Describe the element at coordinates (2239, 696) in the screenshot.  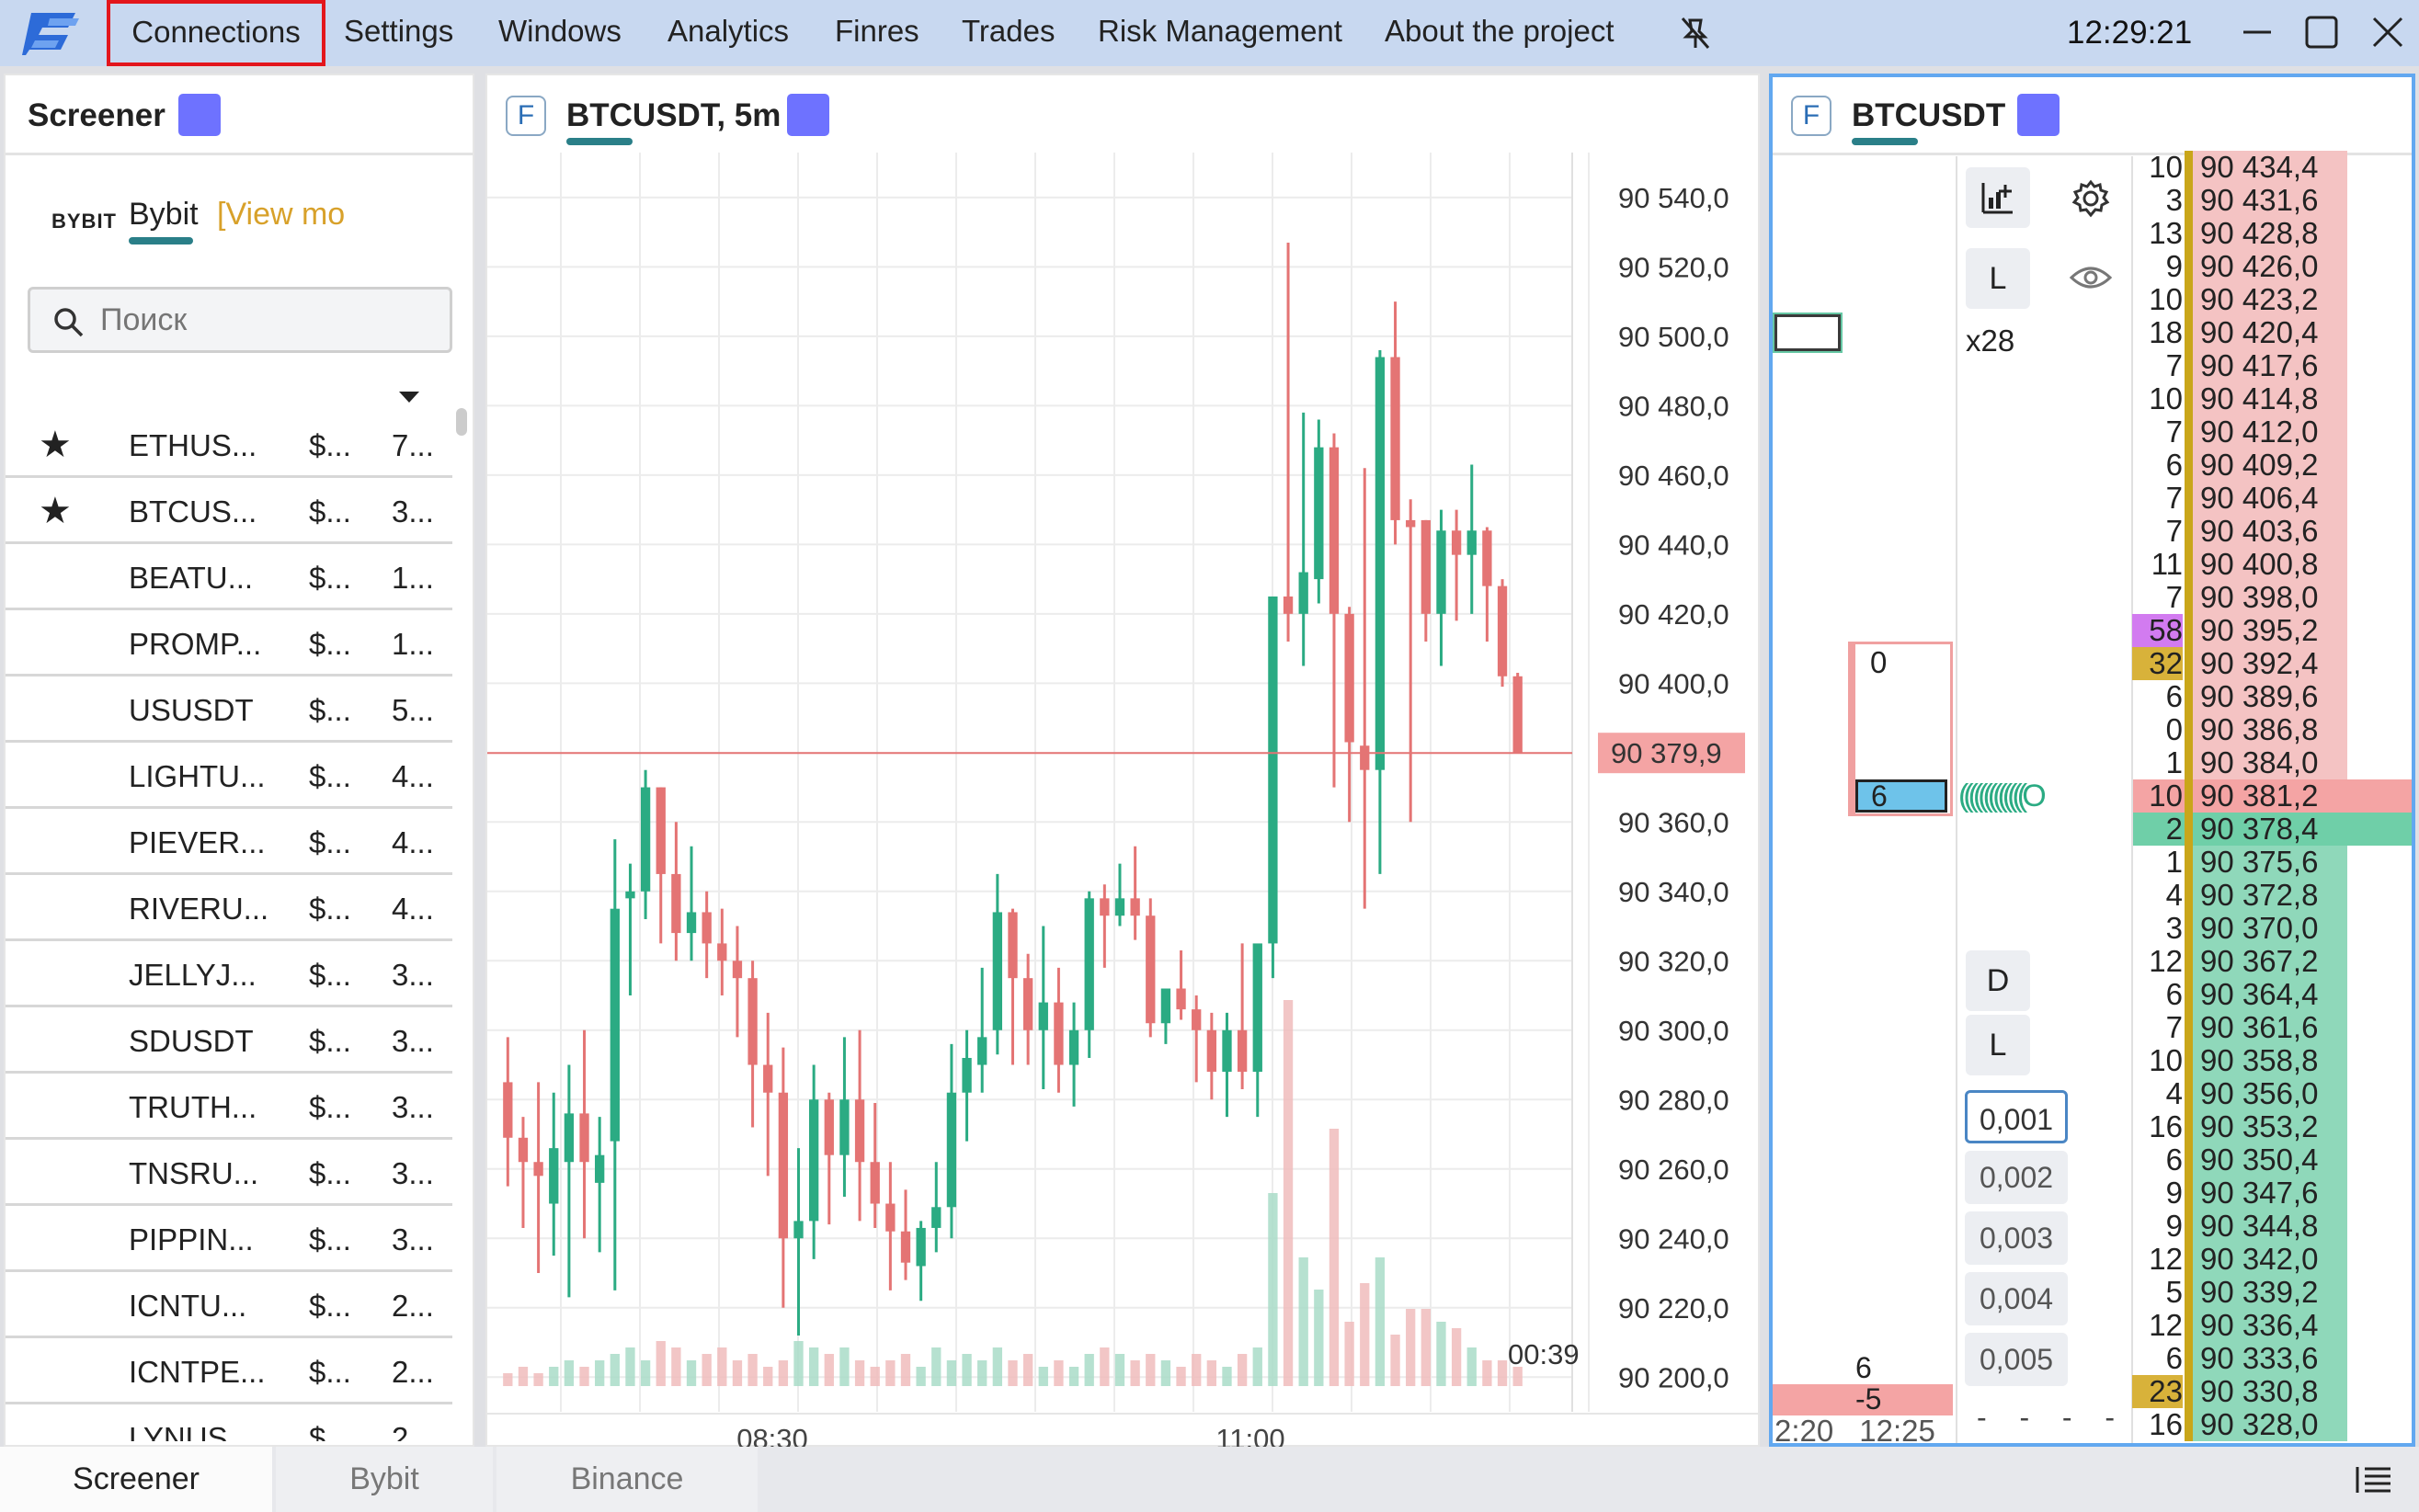
I see `ask-row: 6 90 389,6` at that location.